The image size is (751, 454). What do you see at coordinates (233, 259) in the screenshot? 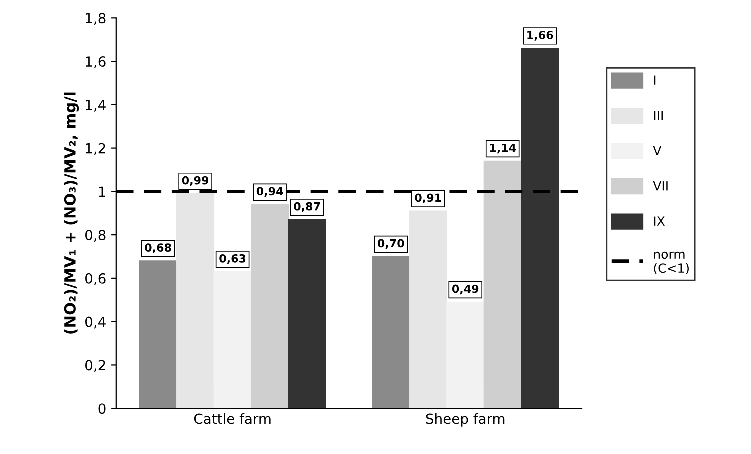
I see `data-label: 0,63` at bounding box center [233, 259].